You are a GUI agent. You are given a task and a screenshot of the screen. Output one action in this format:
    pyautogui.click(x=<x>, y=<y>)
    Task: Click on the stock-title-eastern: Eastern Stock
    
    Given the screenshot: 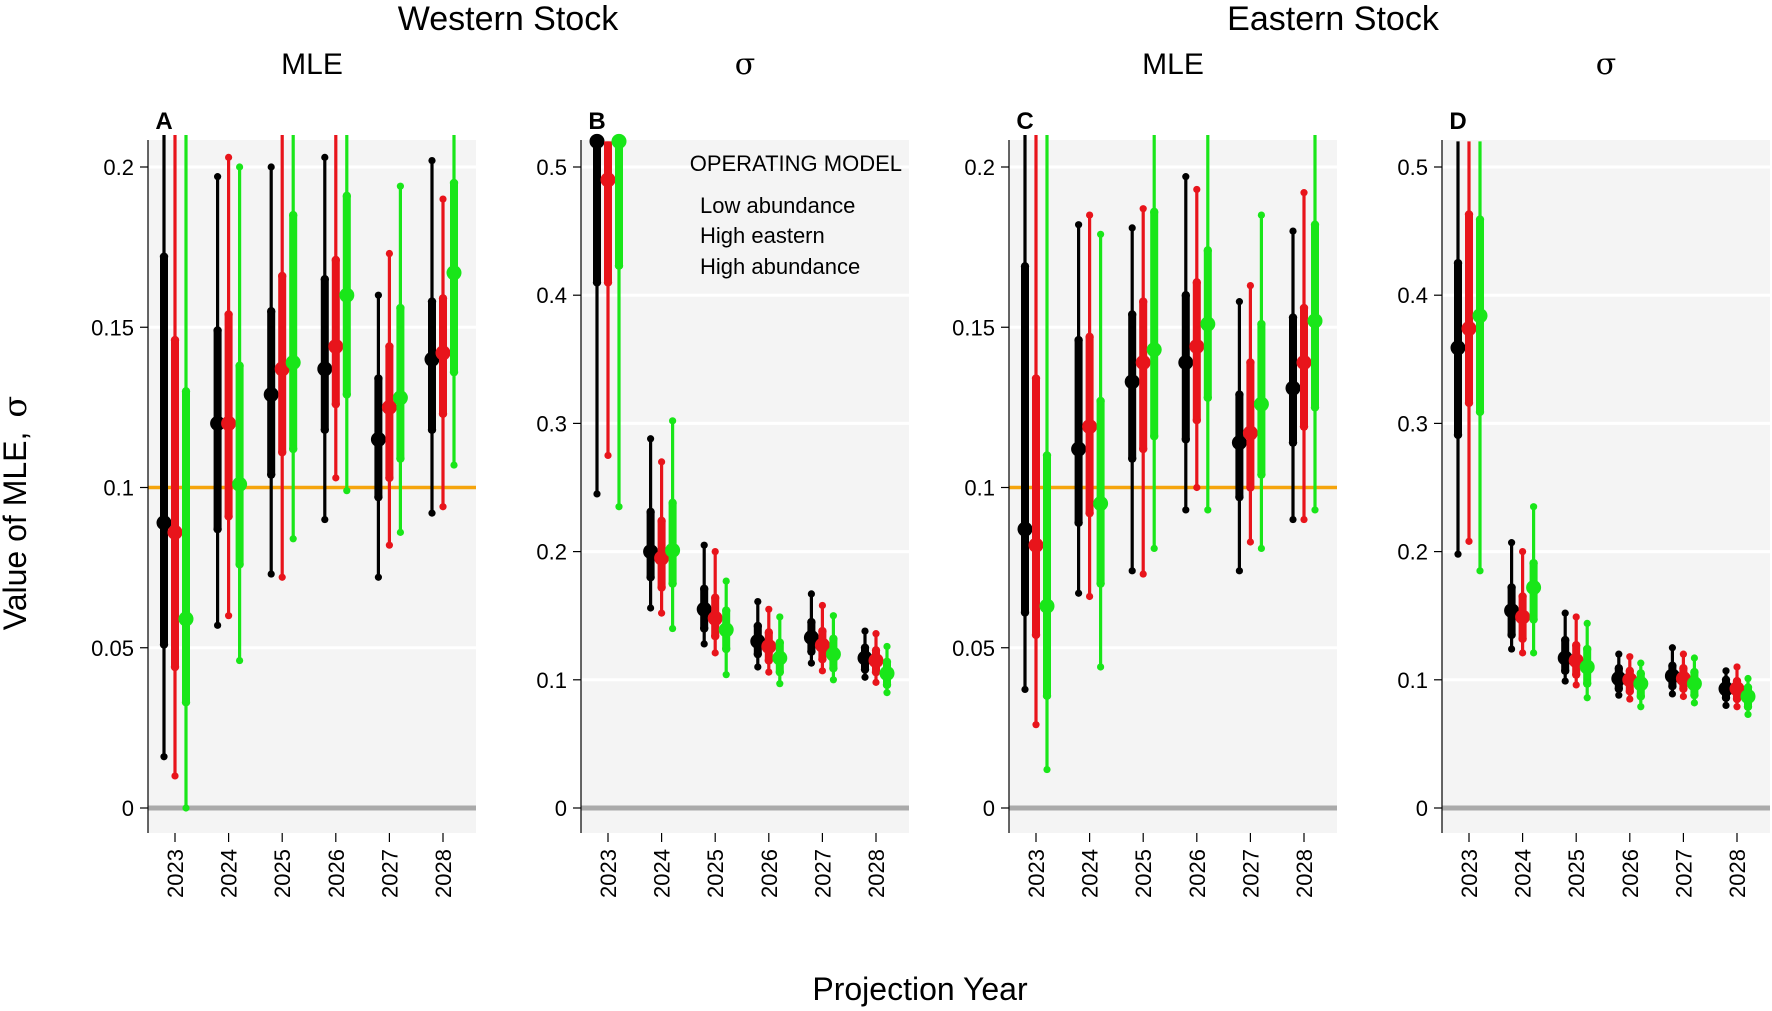 What is the action you would take?
    pyautogui.click(x=1333, y=19)
    